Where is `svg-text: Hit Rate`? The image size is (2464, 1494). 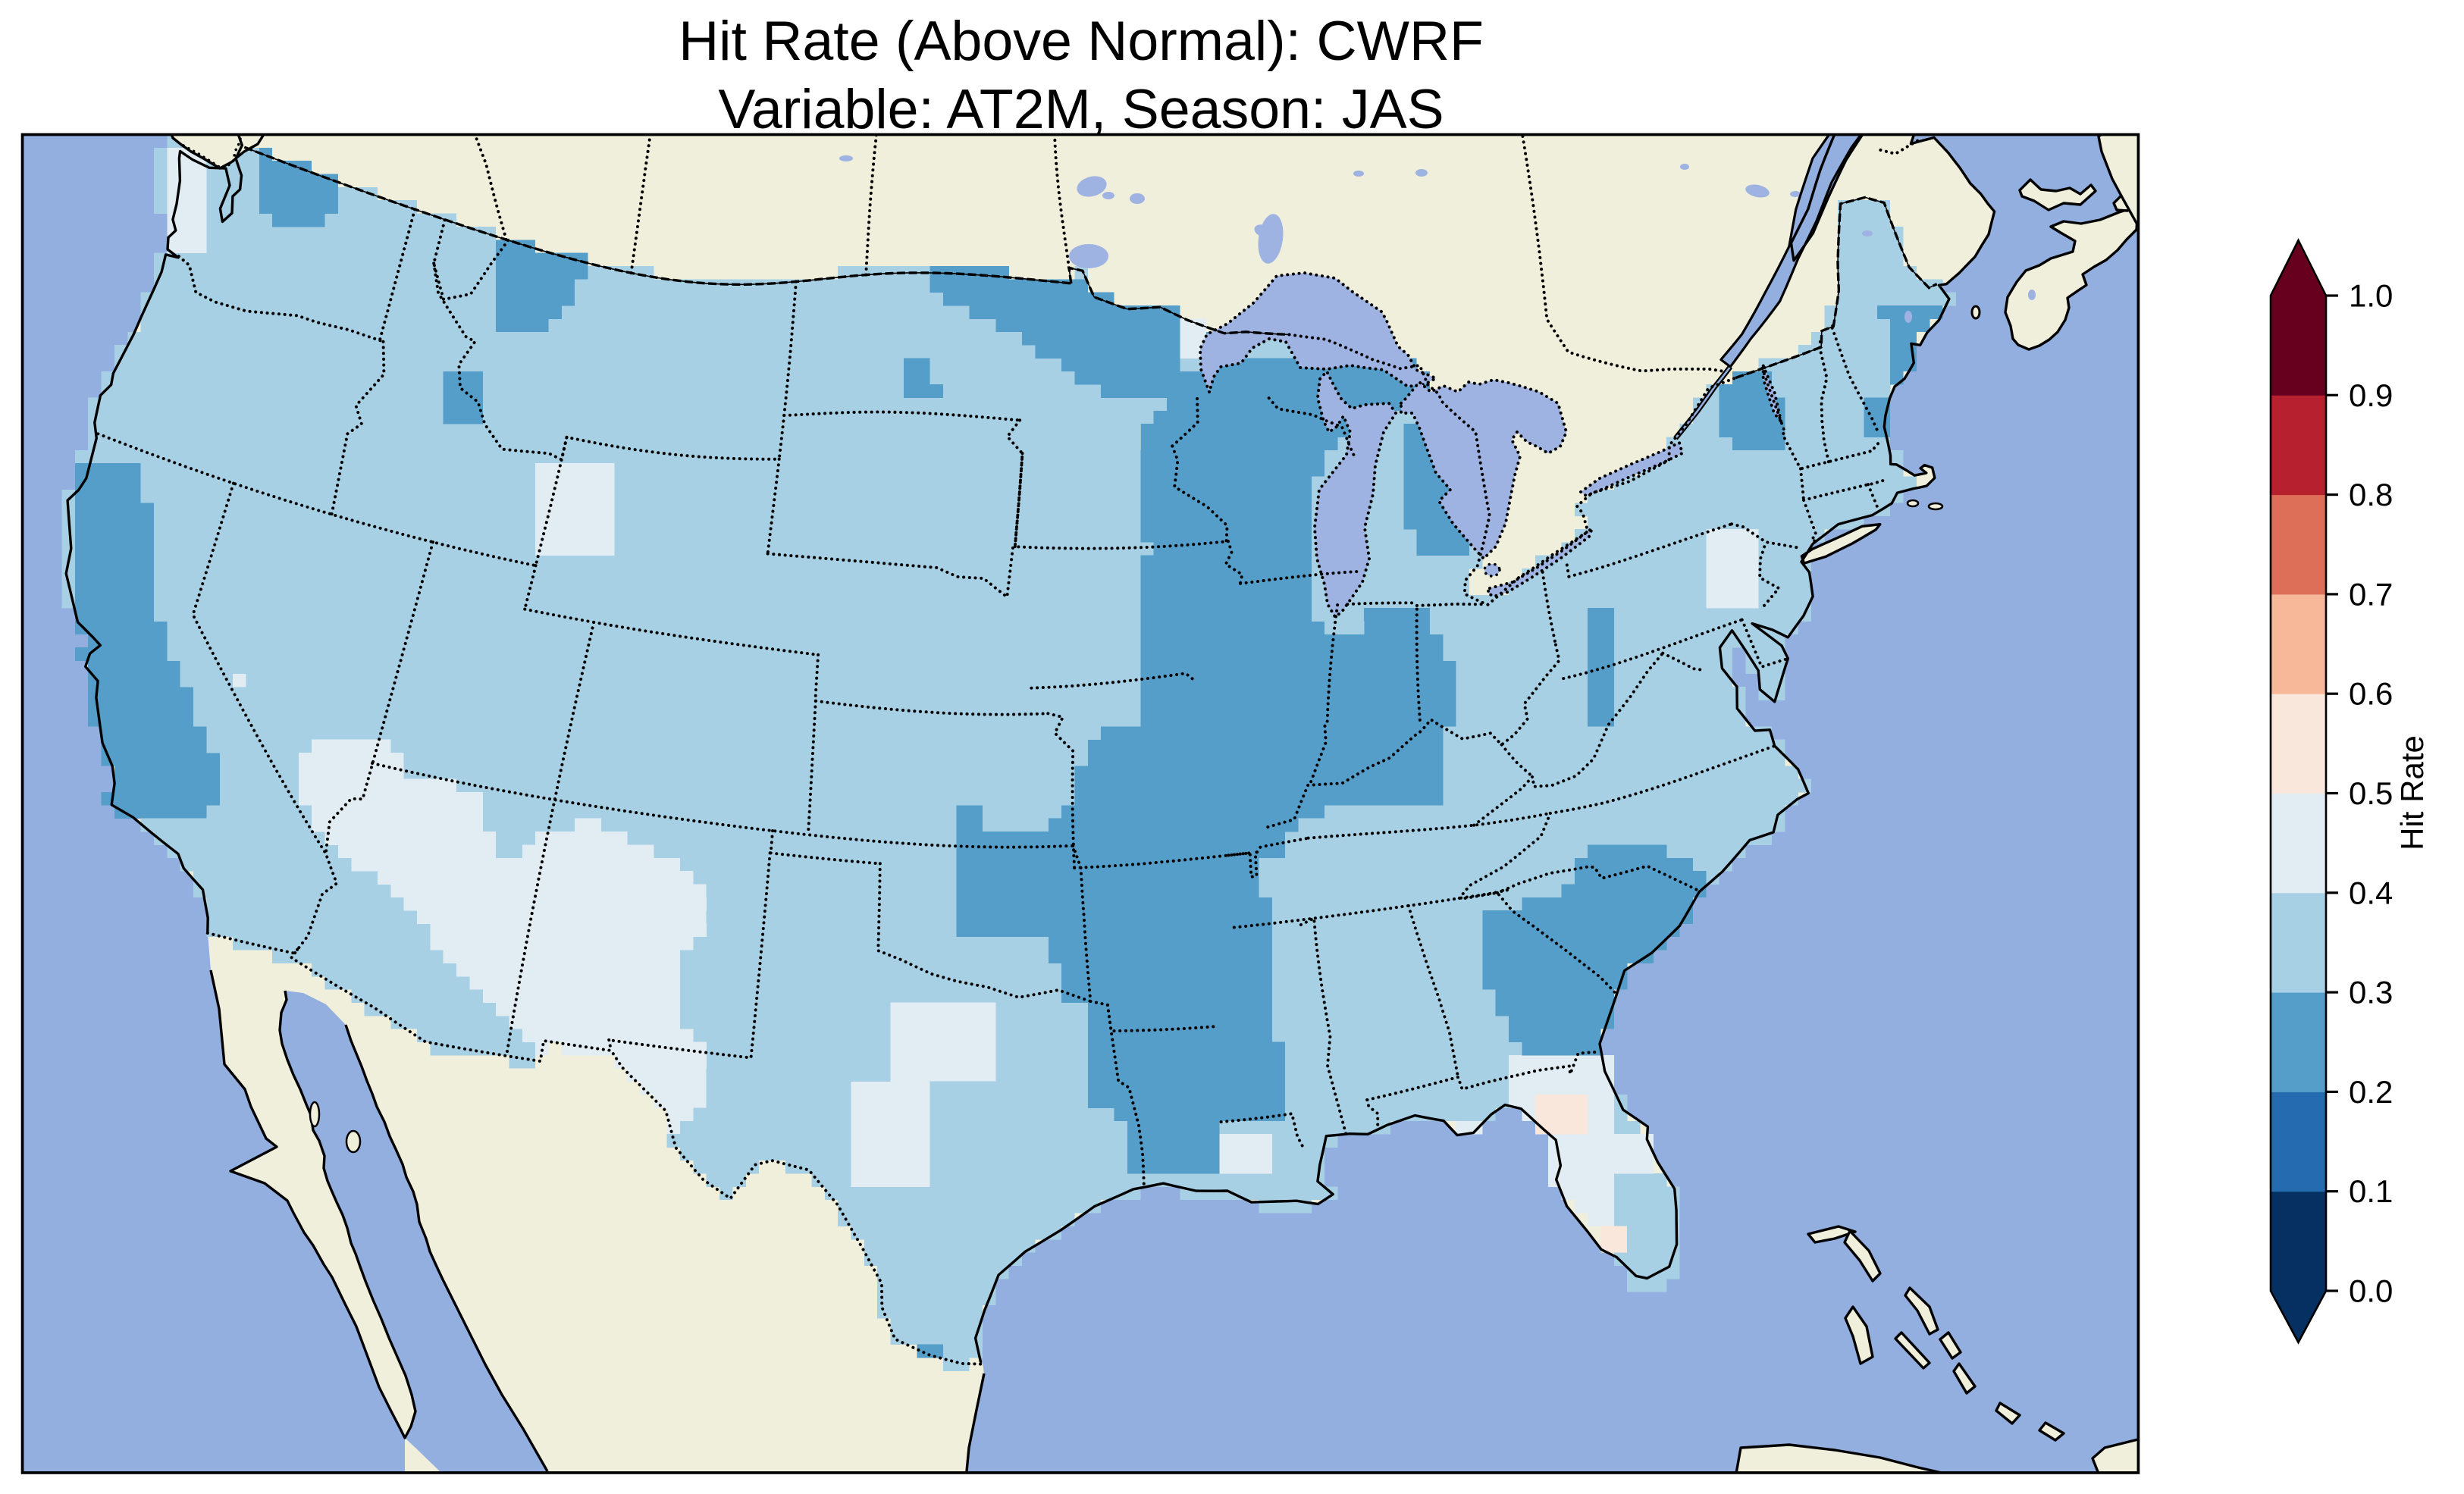
svg-text: Hit Rate is located at coordinates (2412, 792).